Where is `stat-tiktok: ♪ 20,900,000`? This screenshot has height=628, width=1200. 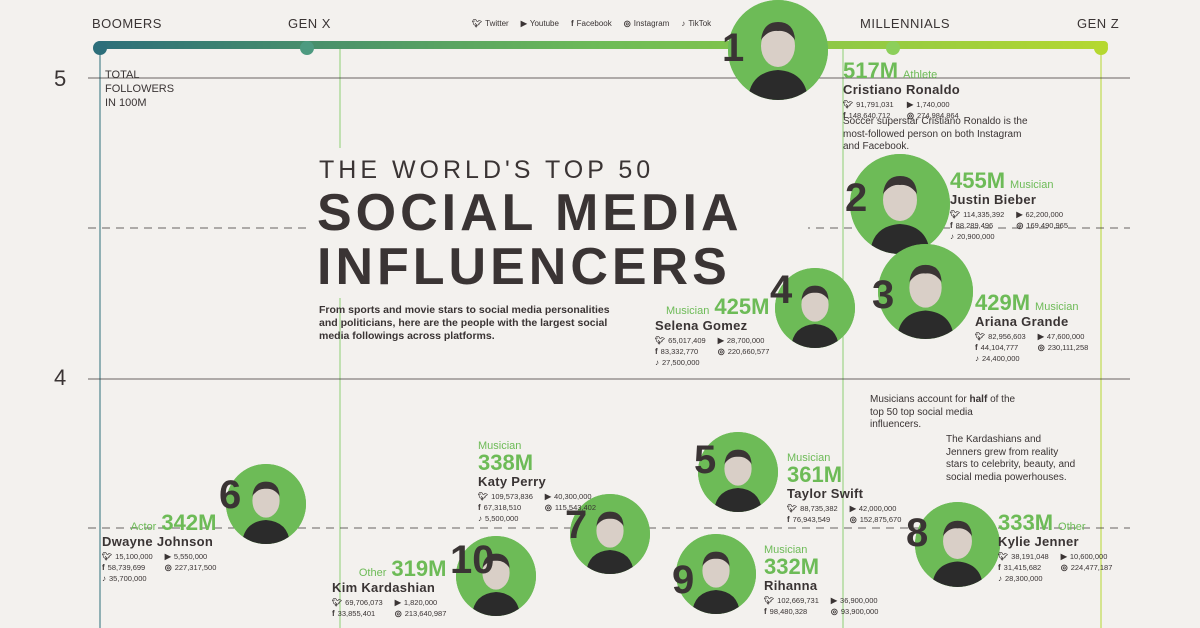
stat-tiktok: ♪ 20,900,000 is located at coordinates (977, 236).